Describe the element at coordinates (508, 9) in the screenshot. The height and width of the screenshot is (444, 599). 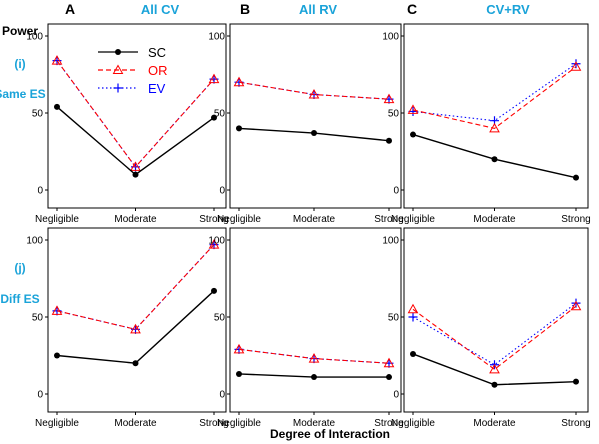
I see `column-title-c: CV+RV` at that location.